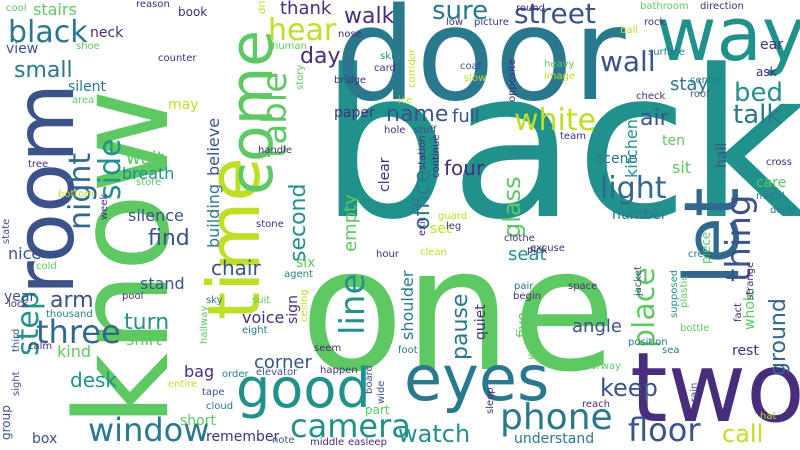  What do you see at coordinates (25, 253) in the screenshot?
I see `word-nice: nice` at bounding box center [25, 253].